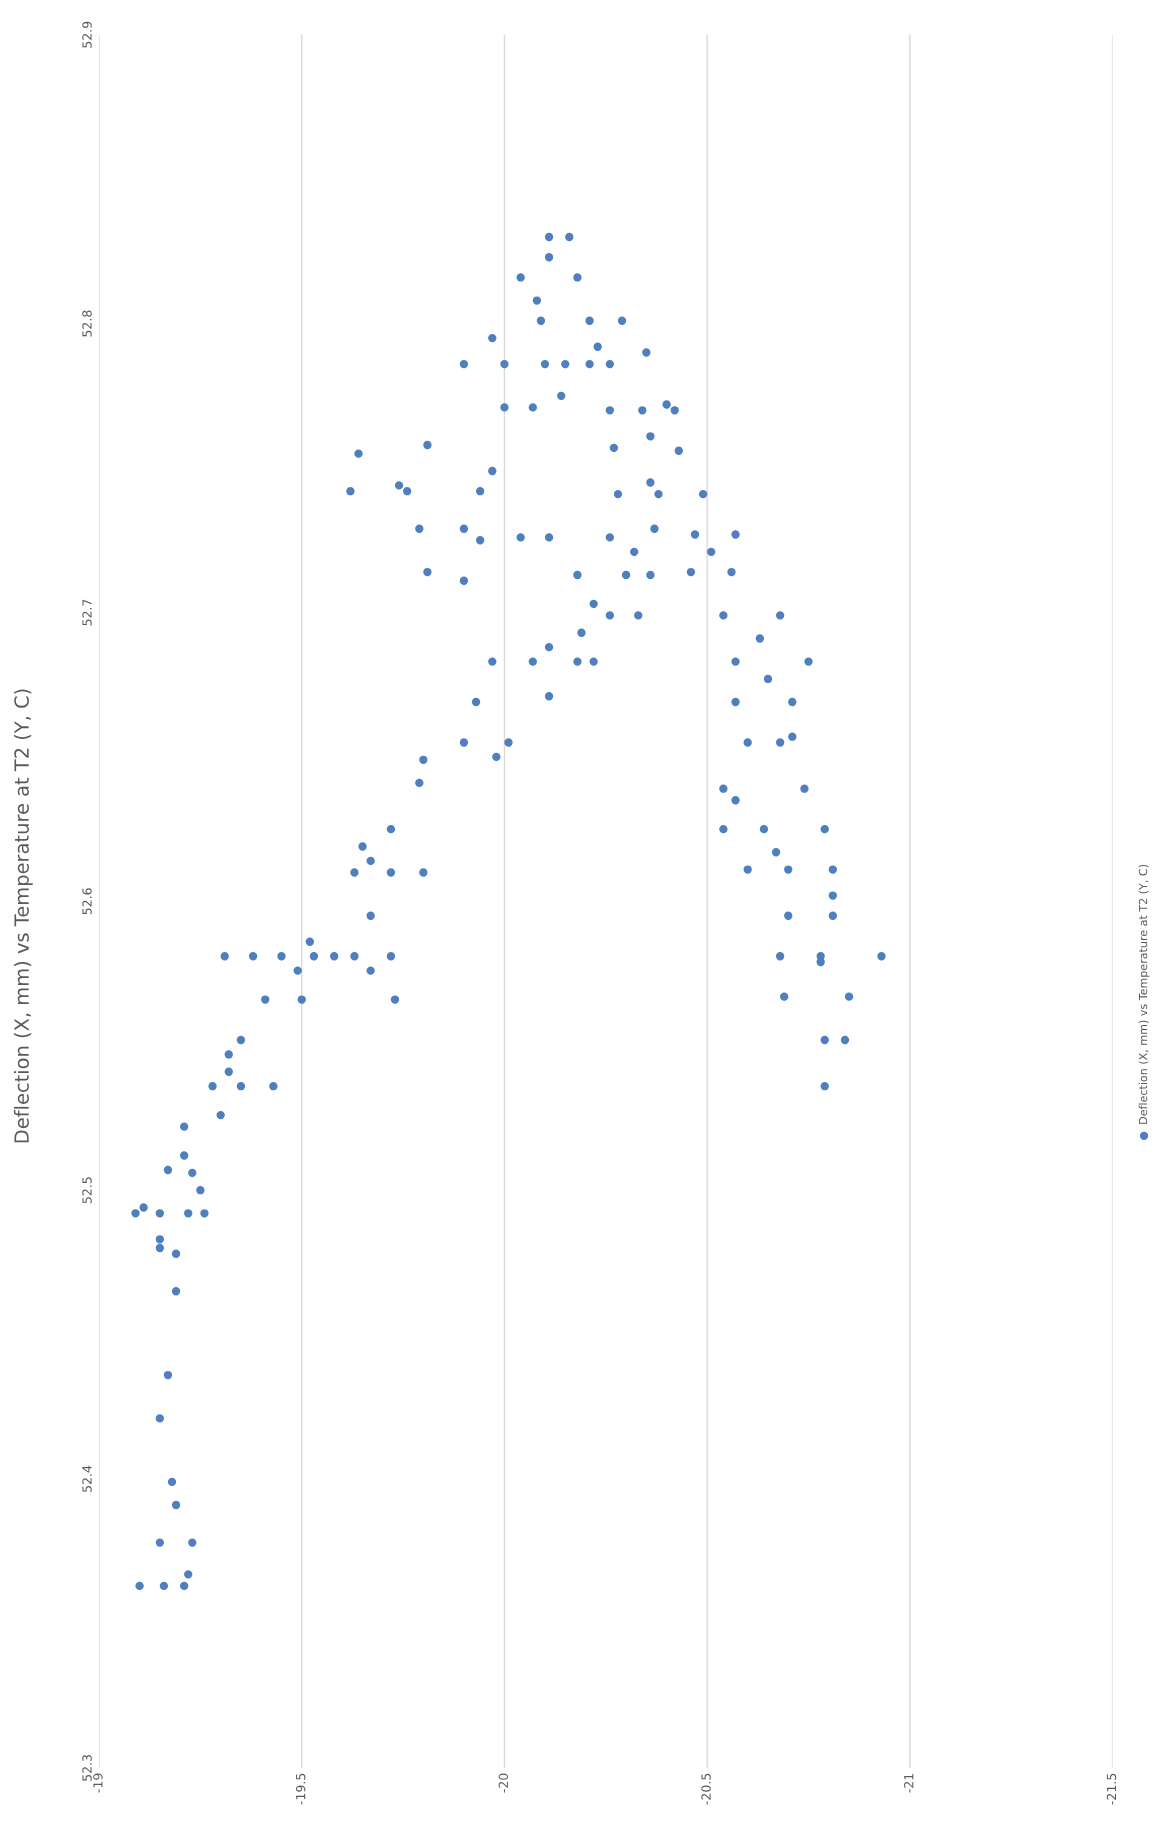 The width and height of the screenshot is (1165, 1832). I want to click on x-tick-label: -19, so click(98, 1783).